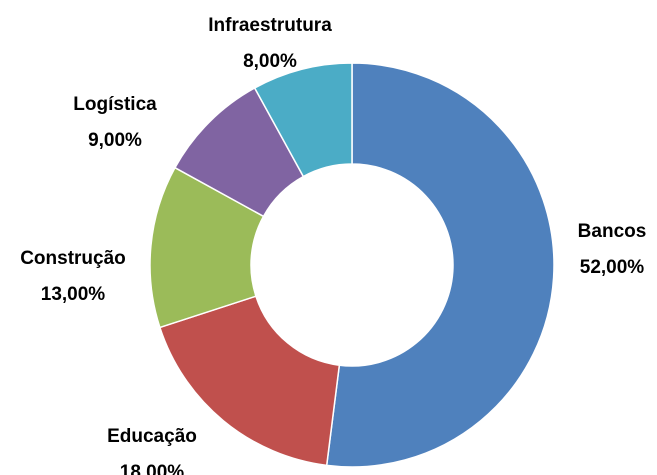  Describe the element at coordinates (152, 468) in the screenshot. I see `value-label: 18,00%` at that location.